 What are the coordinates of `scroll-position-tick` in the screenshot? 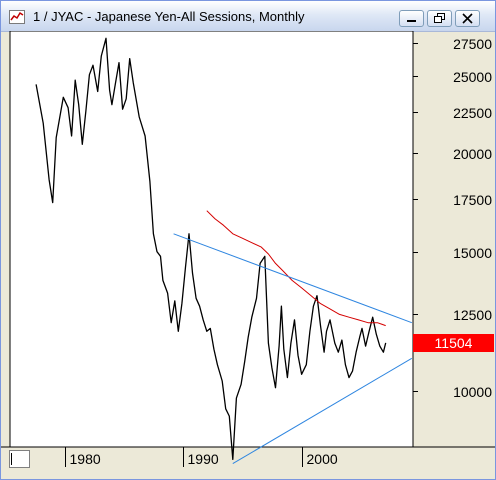 It's located at (11, 459).